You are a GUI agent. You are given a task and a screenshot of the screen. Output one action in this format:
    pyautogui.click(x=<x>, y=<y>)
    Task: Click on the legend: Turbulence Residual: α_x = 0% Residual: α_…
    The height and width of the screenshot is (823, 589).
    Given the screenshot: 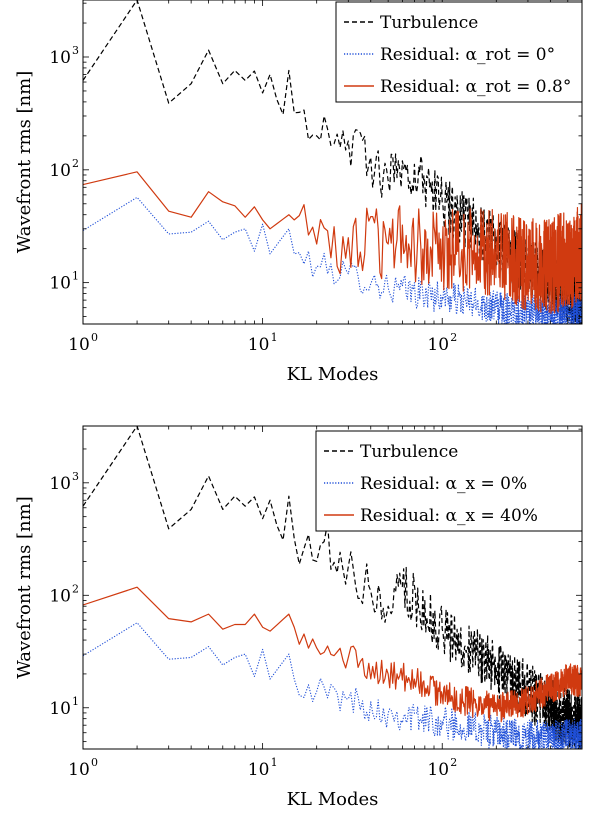 What is the action you would take?
    pyautogui.click(x=449, y=481)
    